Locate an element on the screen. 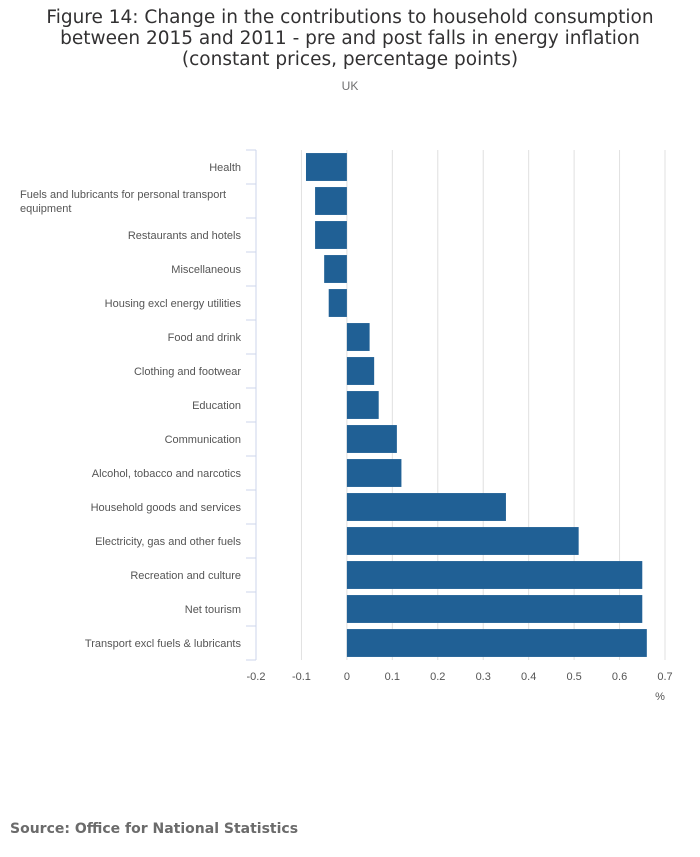 The image size is (700, 857). category-label: Household goods and services is located at coordinates (166, 508).